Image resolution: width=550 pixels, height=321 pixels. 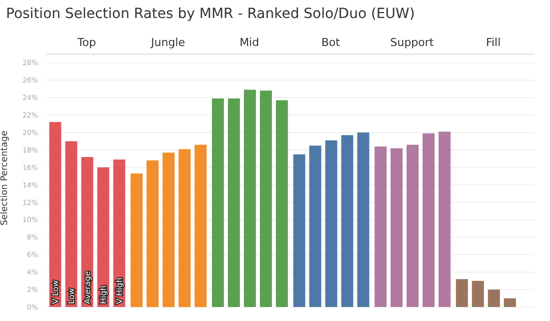 I want to click on x-tick-label: Jungle, so click(x=168, y=42).